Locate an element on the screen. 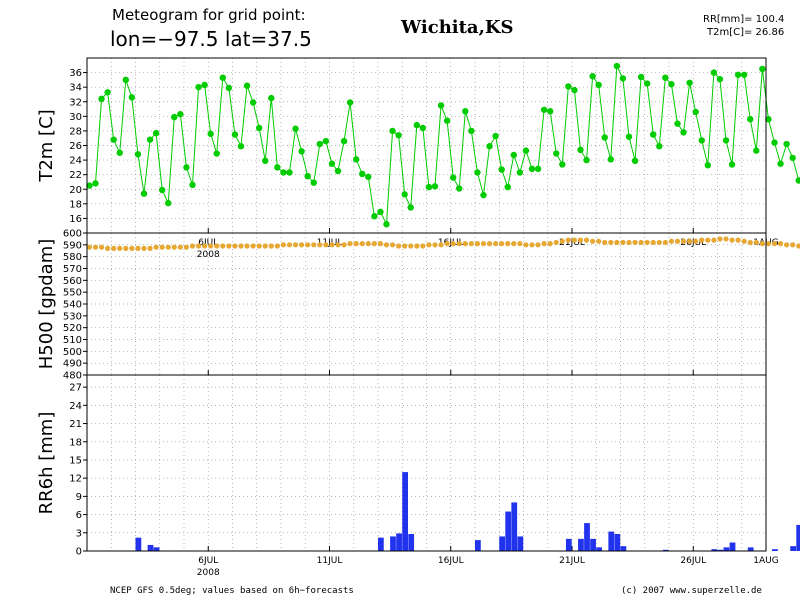  y-tick-label: 0 is located at coordinates (79, 552).